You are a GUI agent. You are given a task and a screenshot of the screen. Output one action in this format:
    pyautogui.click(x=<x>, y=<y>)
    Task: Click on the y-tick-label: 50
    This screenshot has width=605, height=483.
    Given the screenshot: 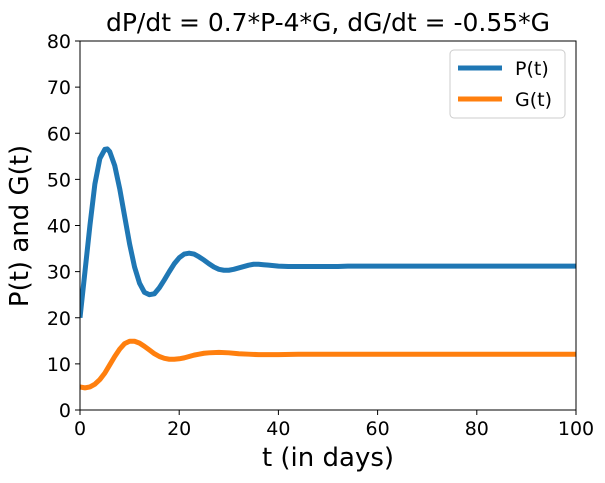 What is the action you would take?
    pyautogui.click(x=59, y=180)
    